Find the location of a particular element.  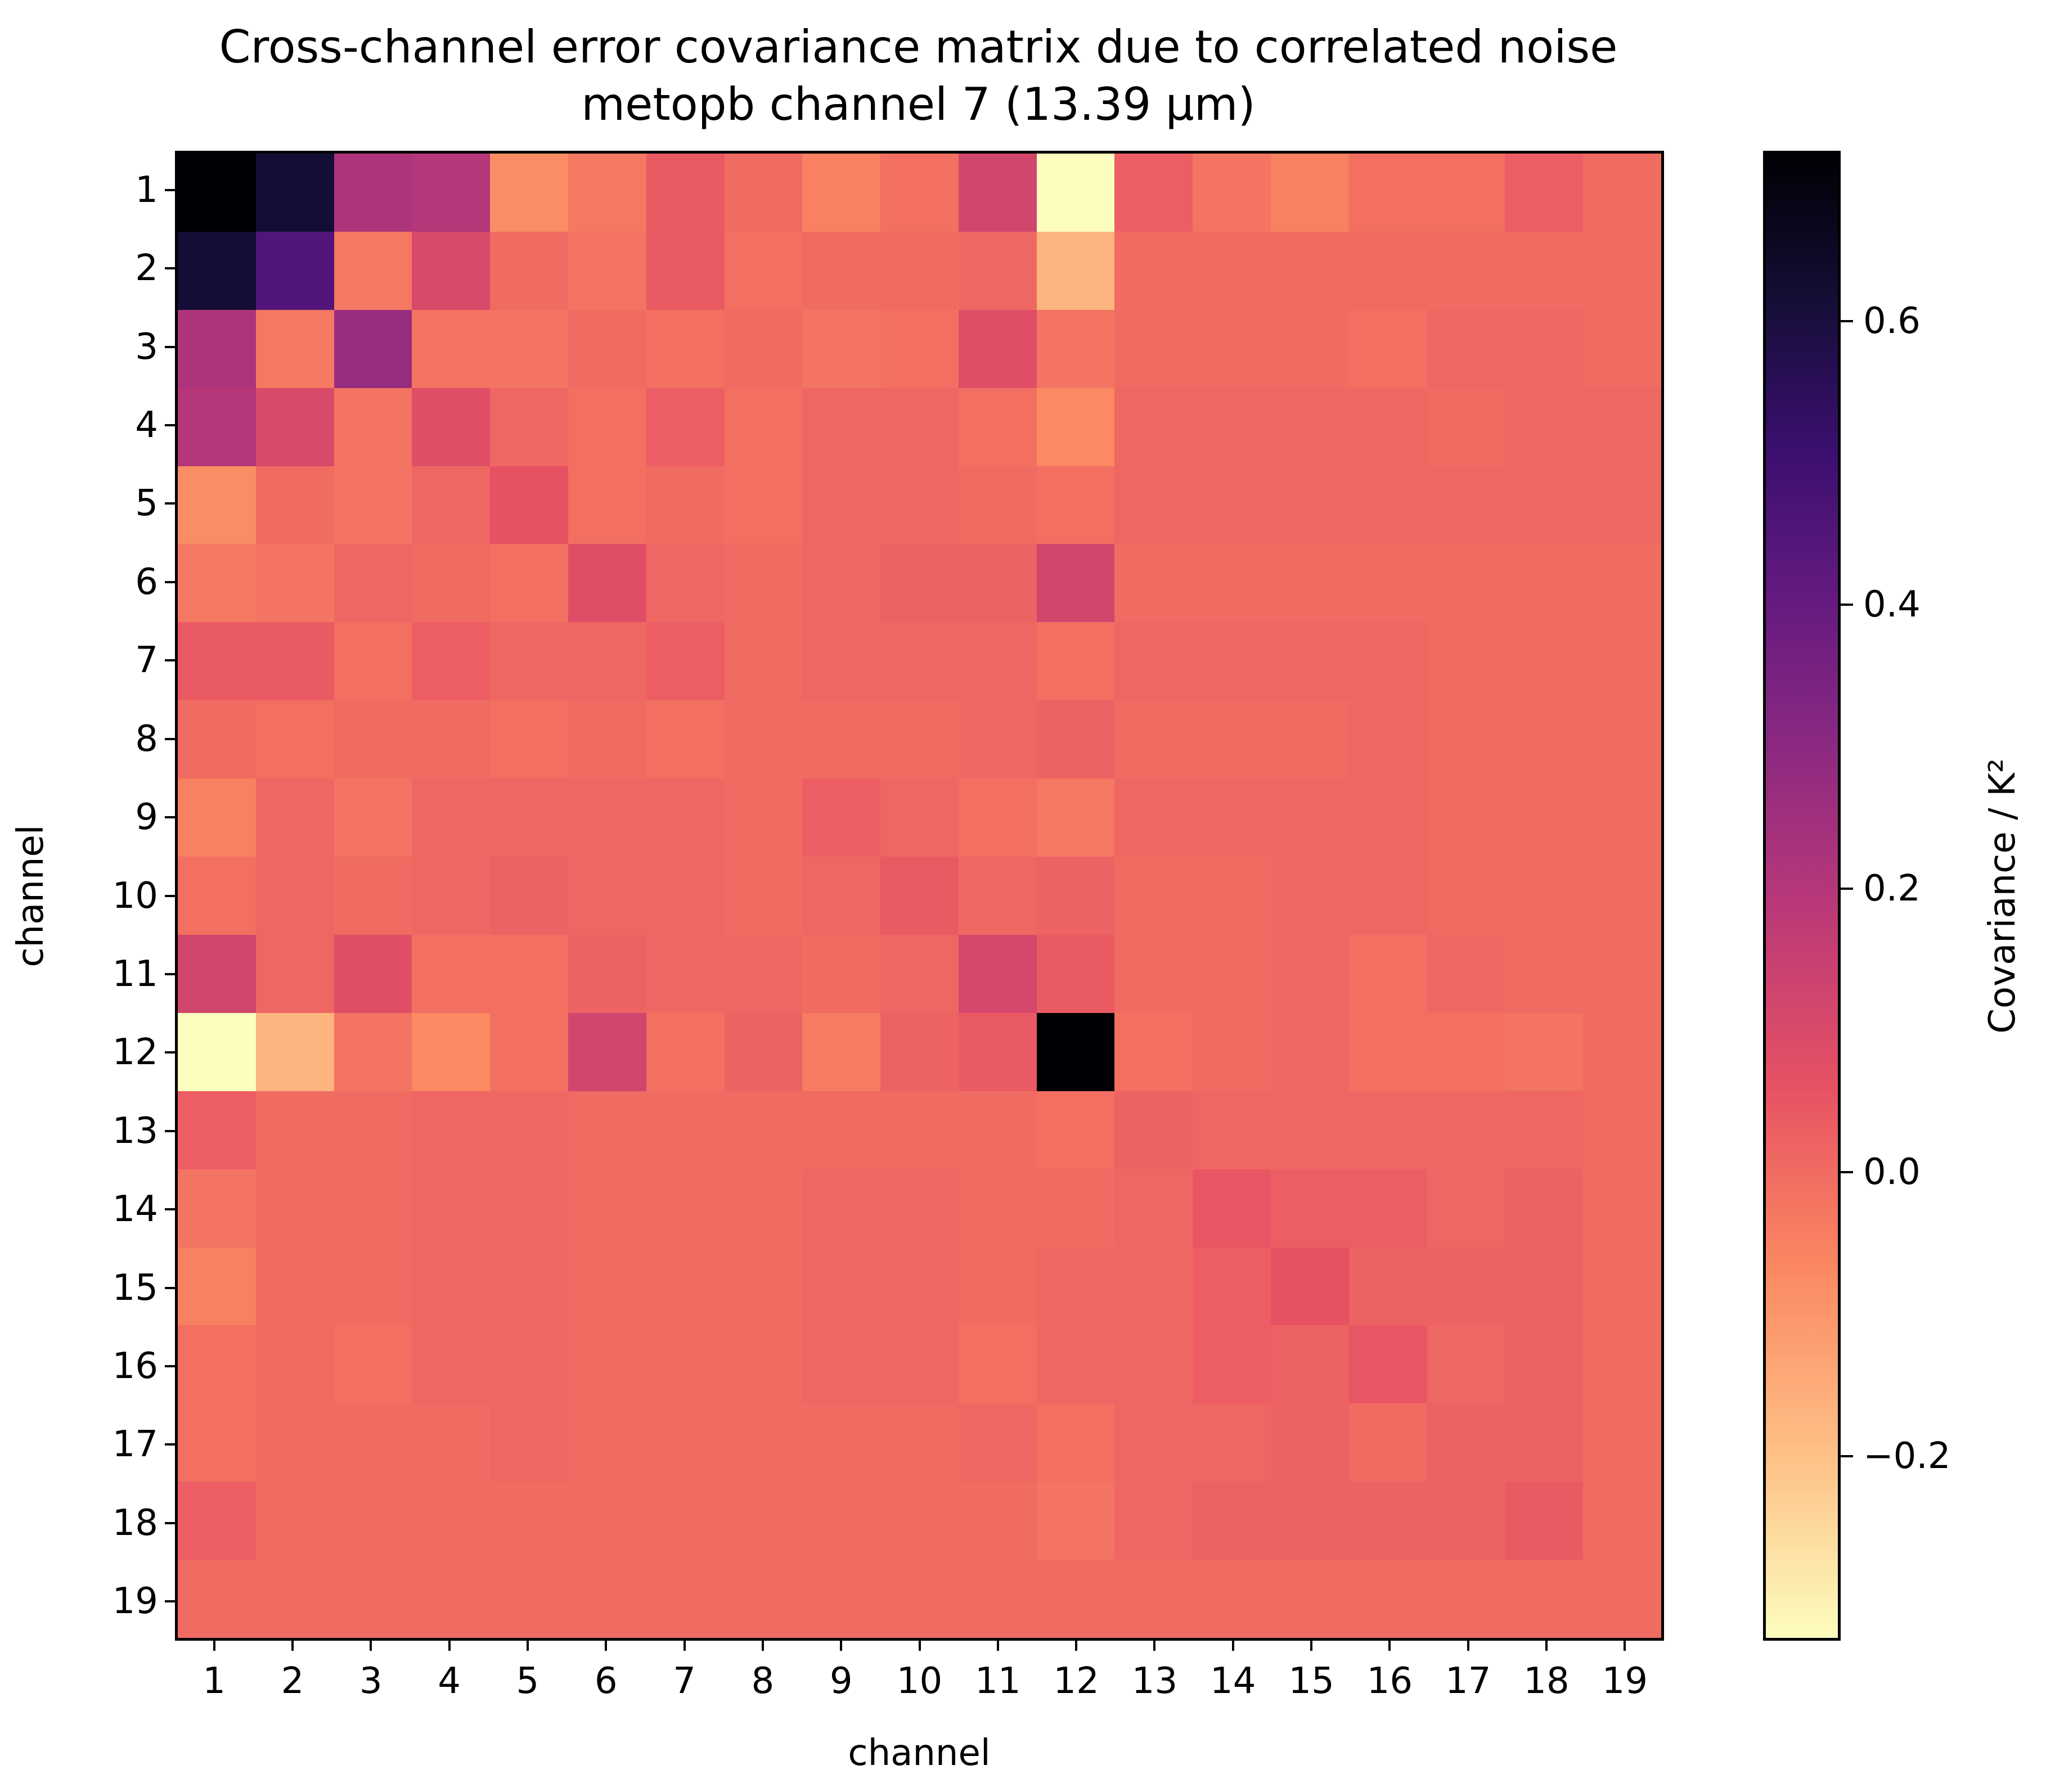

y-tick-label: 15 is located at coordinates (135, 1288).